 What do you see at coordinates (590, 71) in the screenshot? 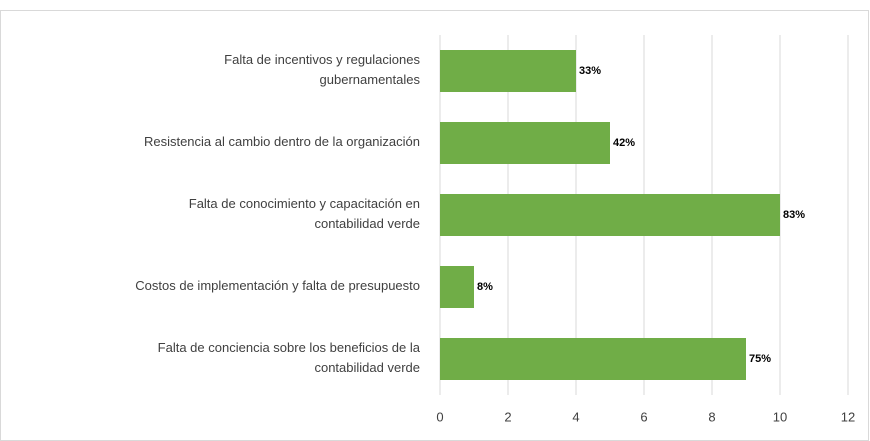
I see `value-label: 33%` at bounding box center [590, 71].